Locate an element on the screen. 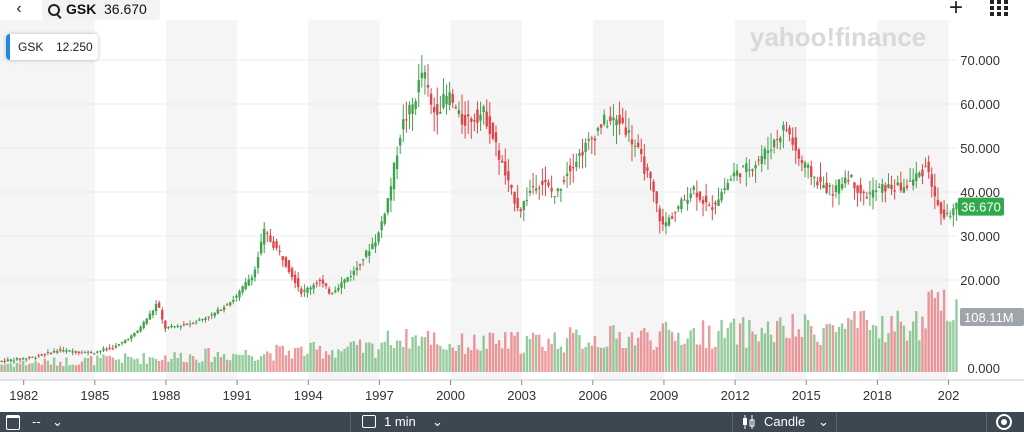 The image size is (1024, 432). date-range-value: -- is located at coordinates (36, 421).